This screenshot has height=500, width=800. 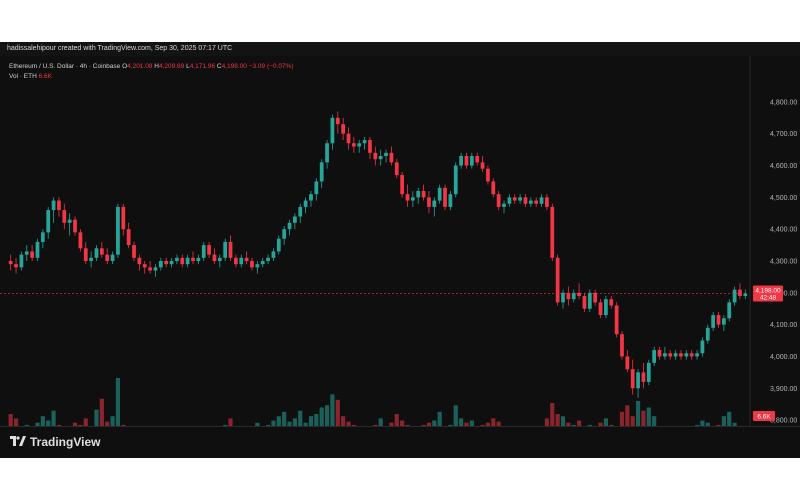 What do you see at coordinates (125, 66) in the screenshot?
I see `open-label: O` at bounding box center [125, 66].